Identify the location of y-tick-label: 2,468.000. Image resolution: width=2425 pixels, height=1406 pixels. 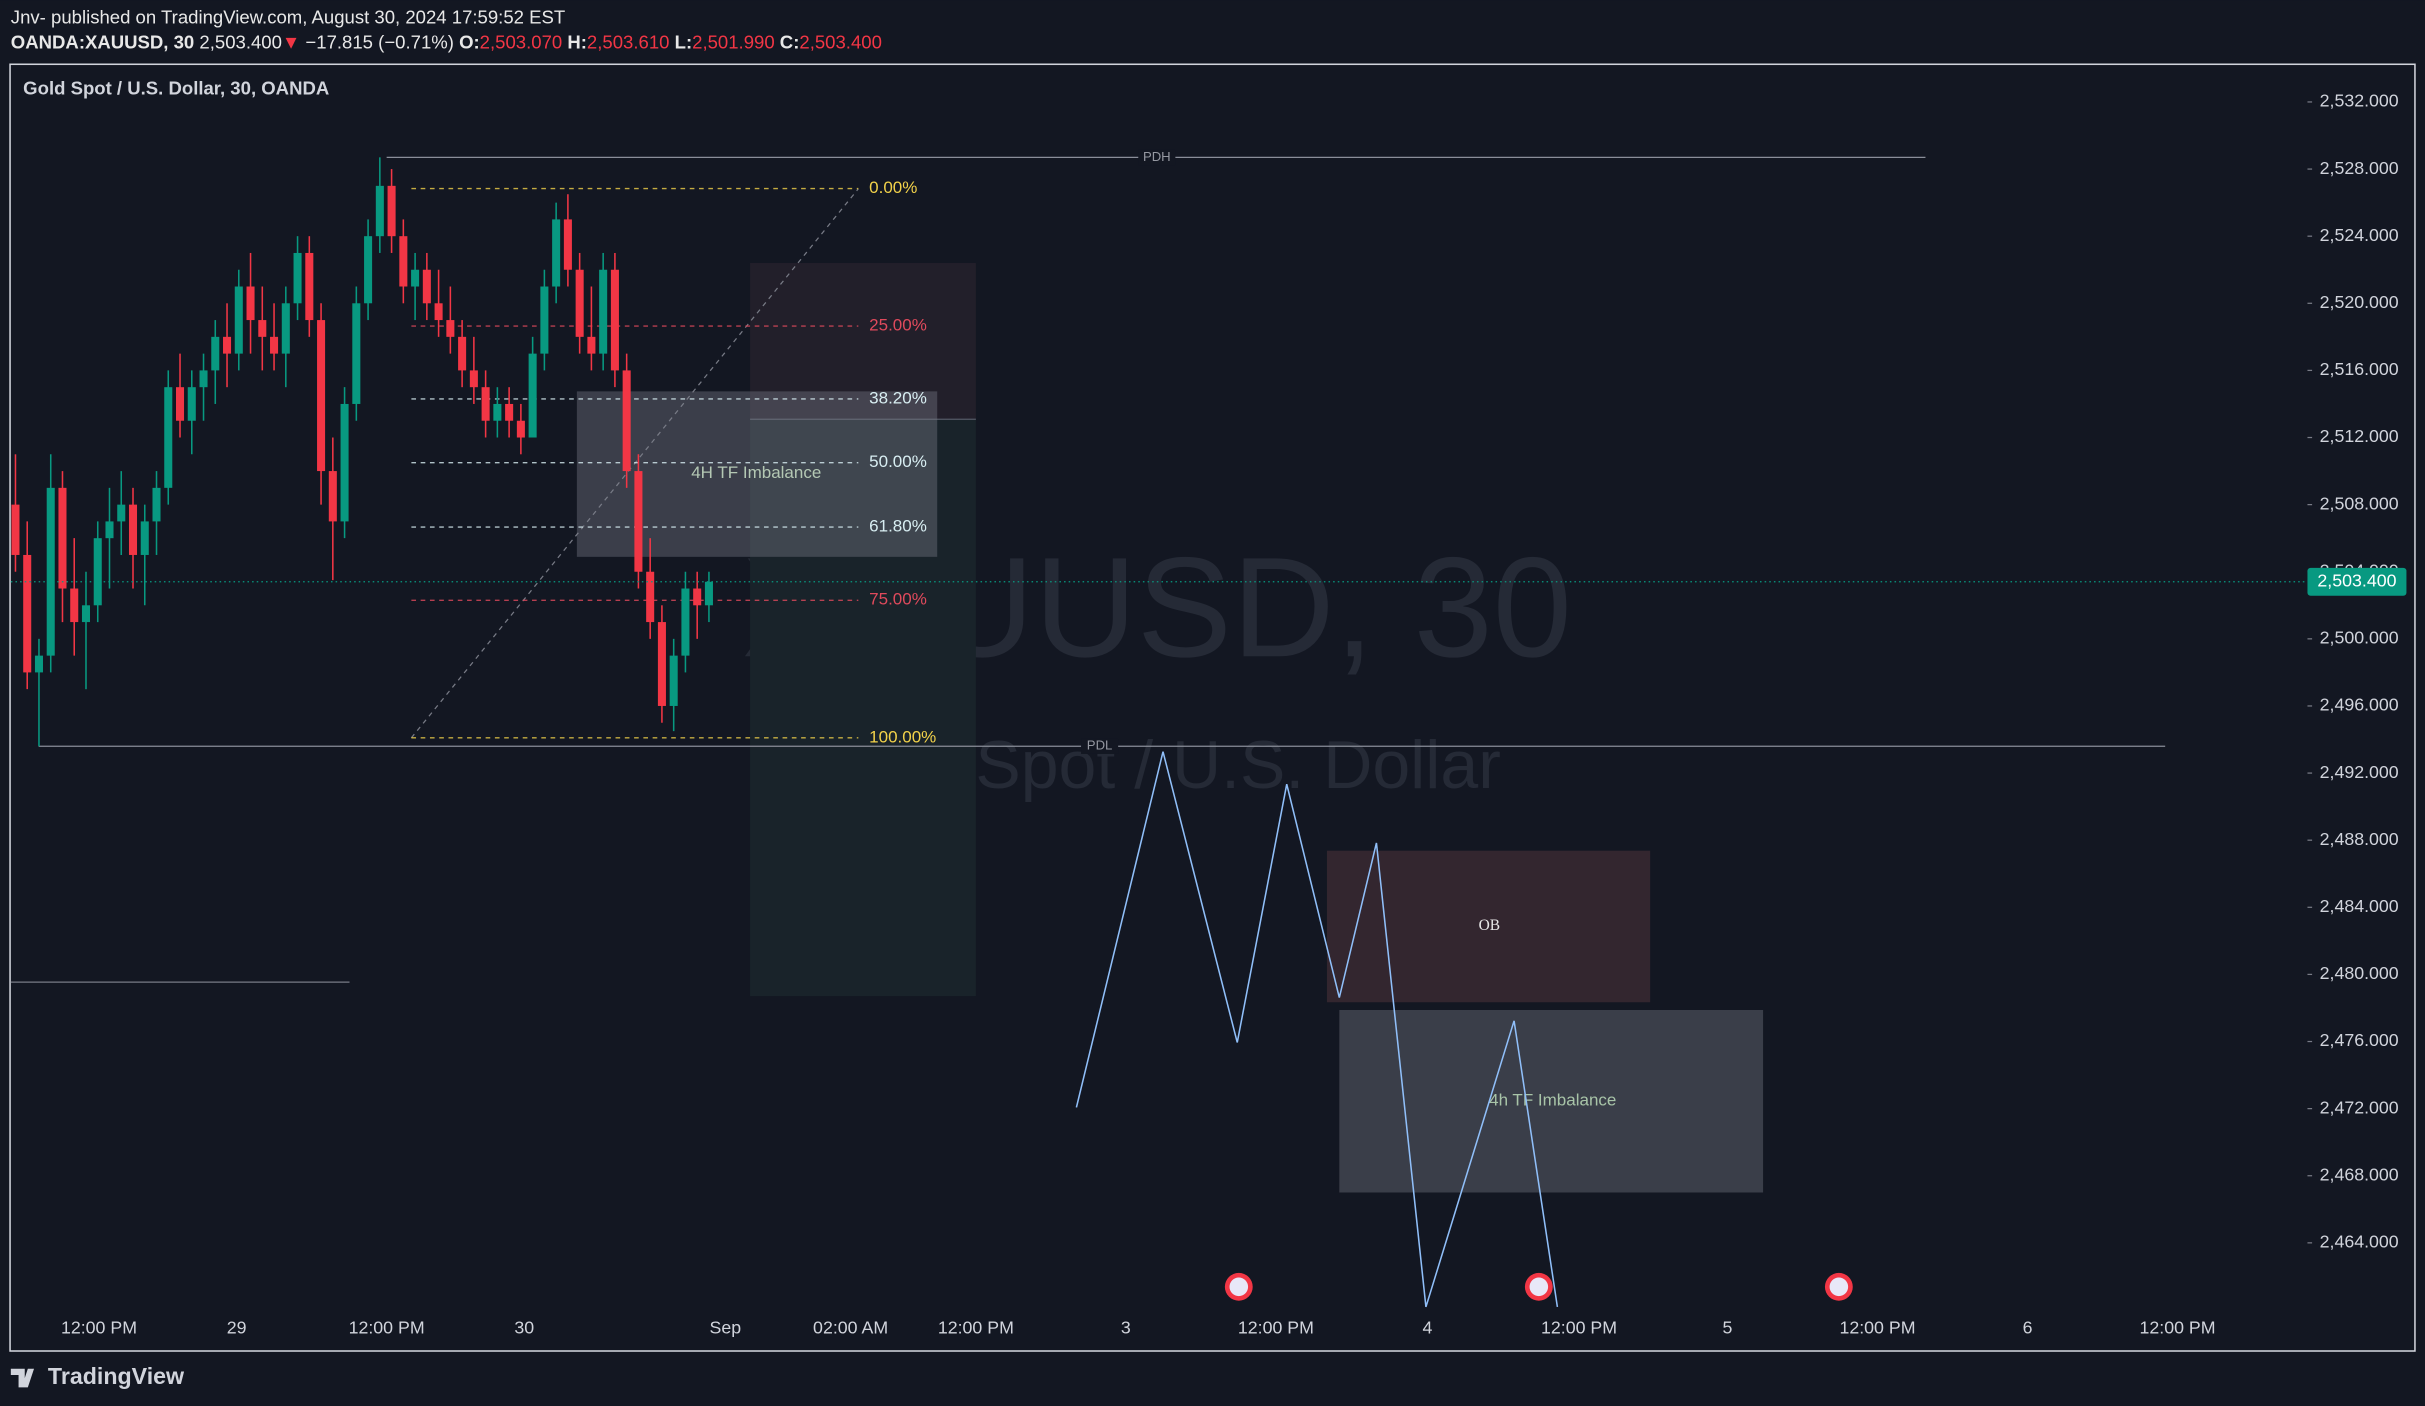
(2359, 1174).